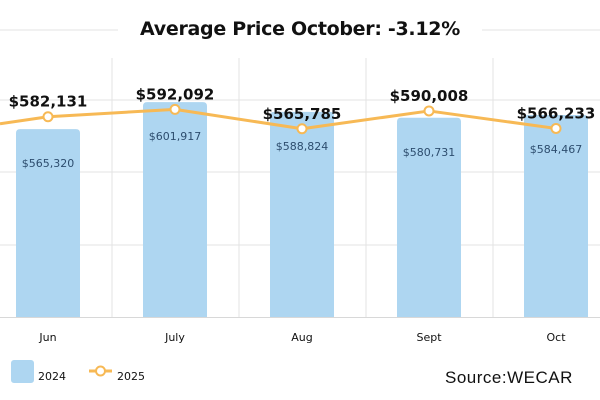 The image size is (600, 400). What do you see at coordinates (556, 337) in the screenshot?
I see `x-tick-label: Oct` at bounding box center [556, 337].